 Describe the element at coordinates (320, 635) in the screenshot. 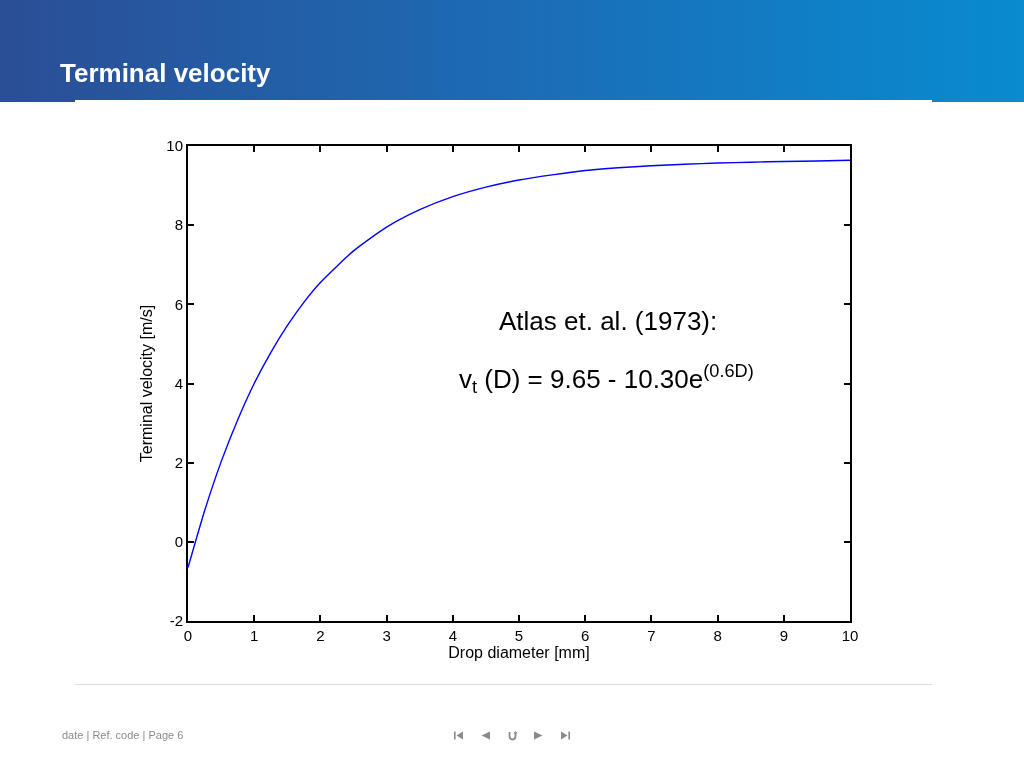

I see `x-tick-label: 2` at that location.